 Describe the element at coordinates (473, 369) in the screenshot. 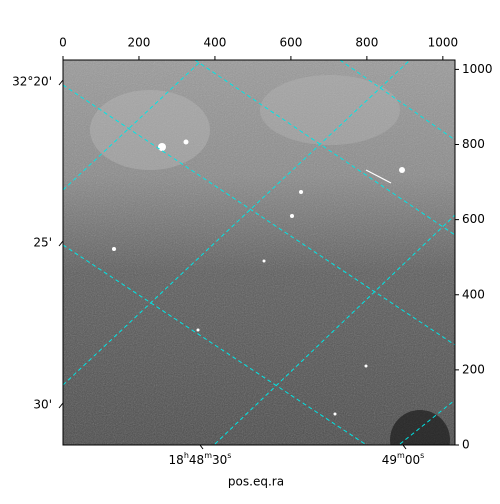

I see `y-tick-label: 200` at that location.